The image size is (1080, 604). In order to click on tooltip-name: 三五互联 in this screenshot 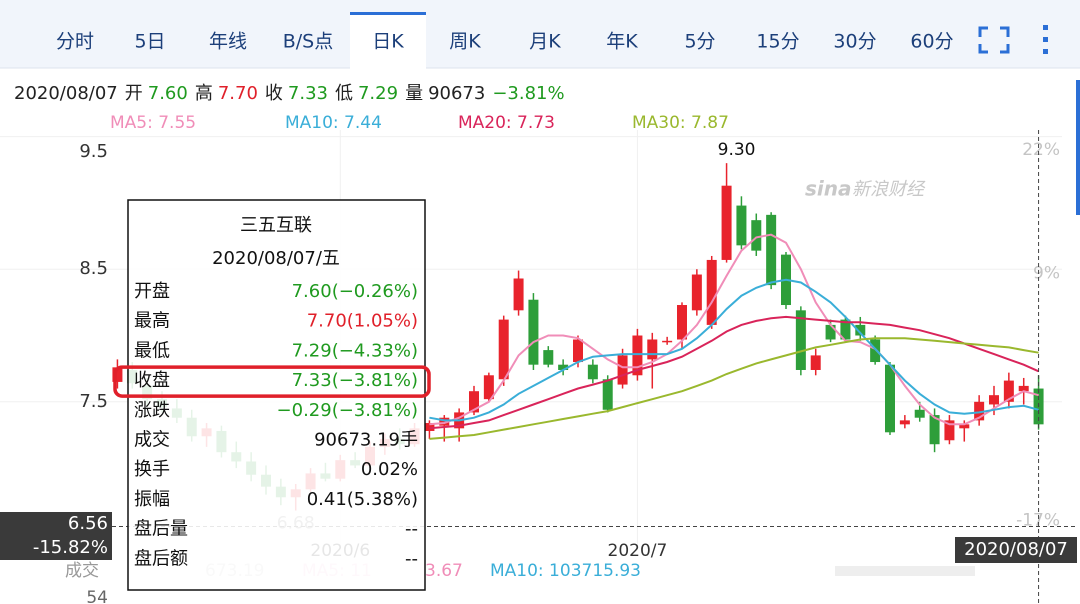, I will do `click(276, 225)`.